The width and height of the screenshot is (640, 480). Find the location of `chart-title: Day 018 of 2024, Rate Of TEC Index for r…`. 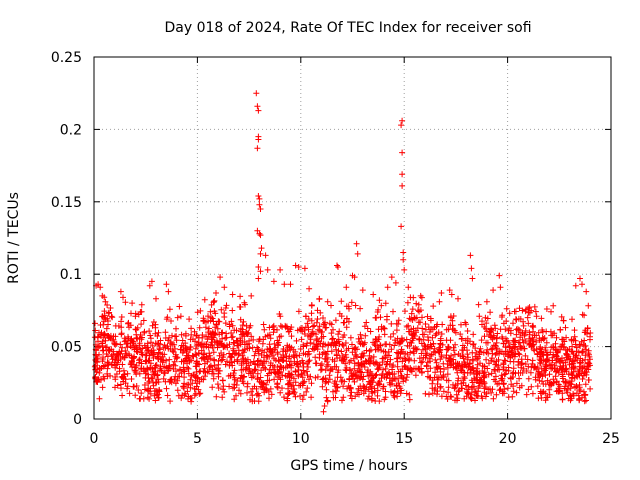

chart-title: Day 018 of 2024, Rate Of TEC Index for r… is located at coordinates (347, 28).